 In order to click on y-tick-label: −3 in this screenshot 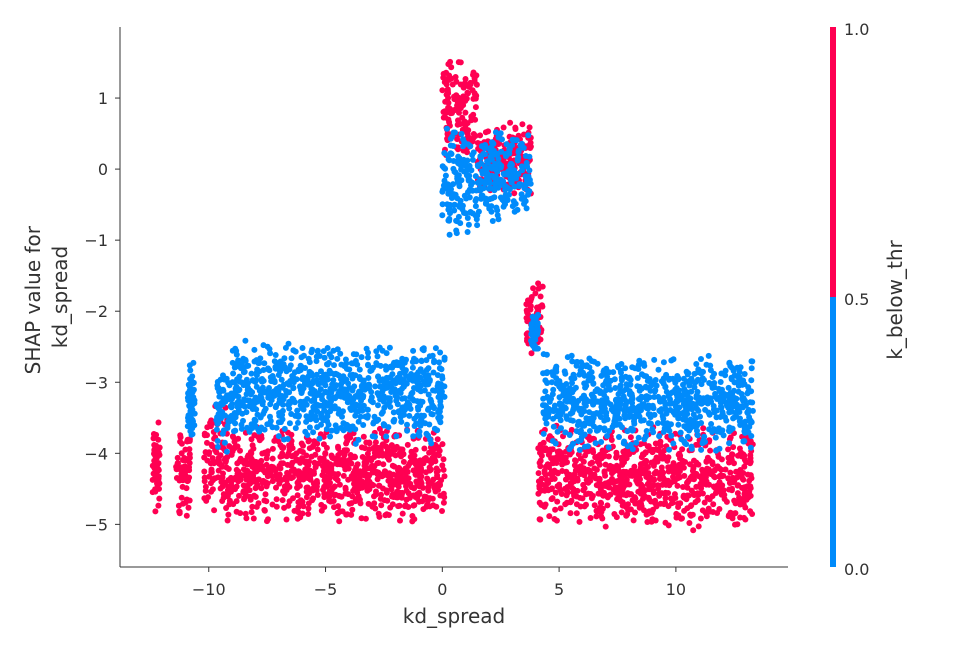, I will do `click(96, 382)`.